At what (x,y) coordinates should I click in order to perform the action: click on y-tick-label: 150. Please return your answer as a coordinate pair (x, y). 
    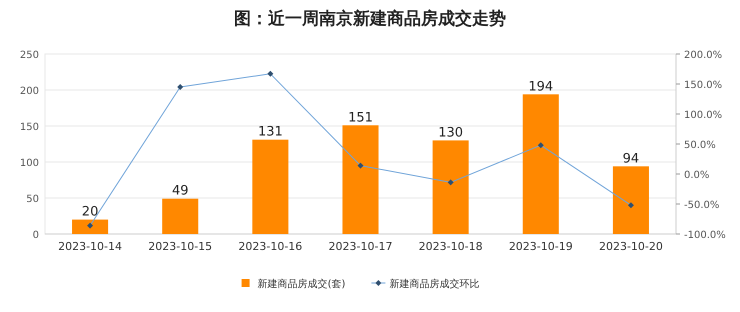
    Looking at the image, I should click on (29, 127).